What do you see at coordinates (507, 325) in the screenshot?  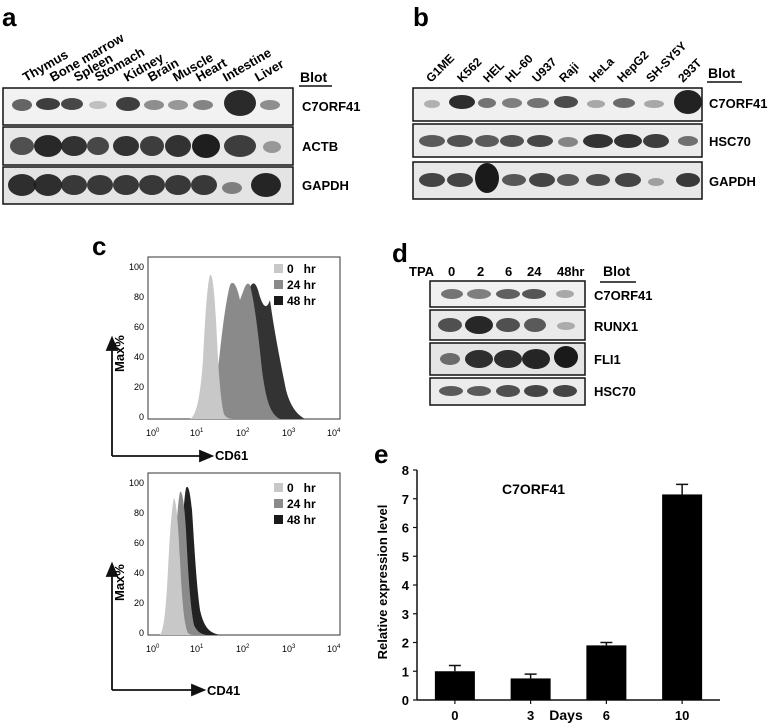 I see `blot-row-runx1` at bounding box center [507, 325].